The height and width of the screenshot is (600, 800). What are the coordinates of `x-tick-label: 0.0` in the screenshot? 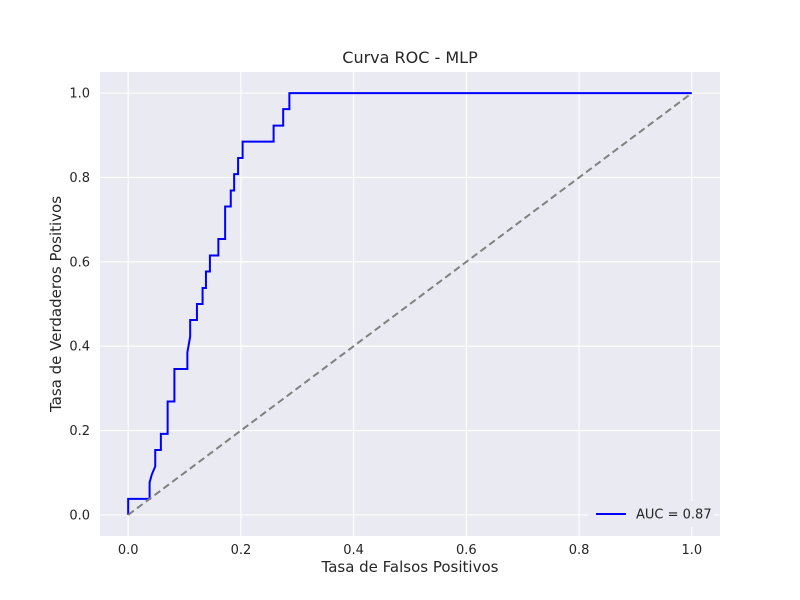 It's located at (128, 550).